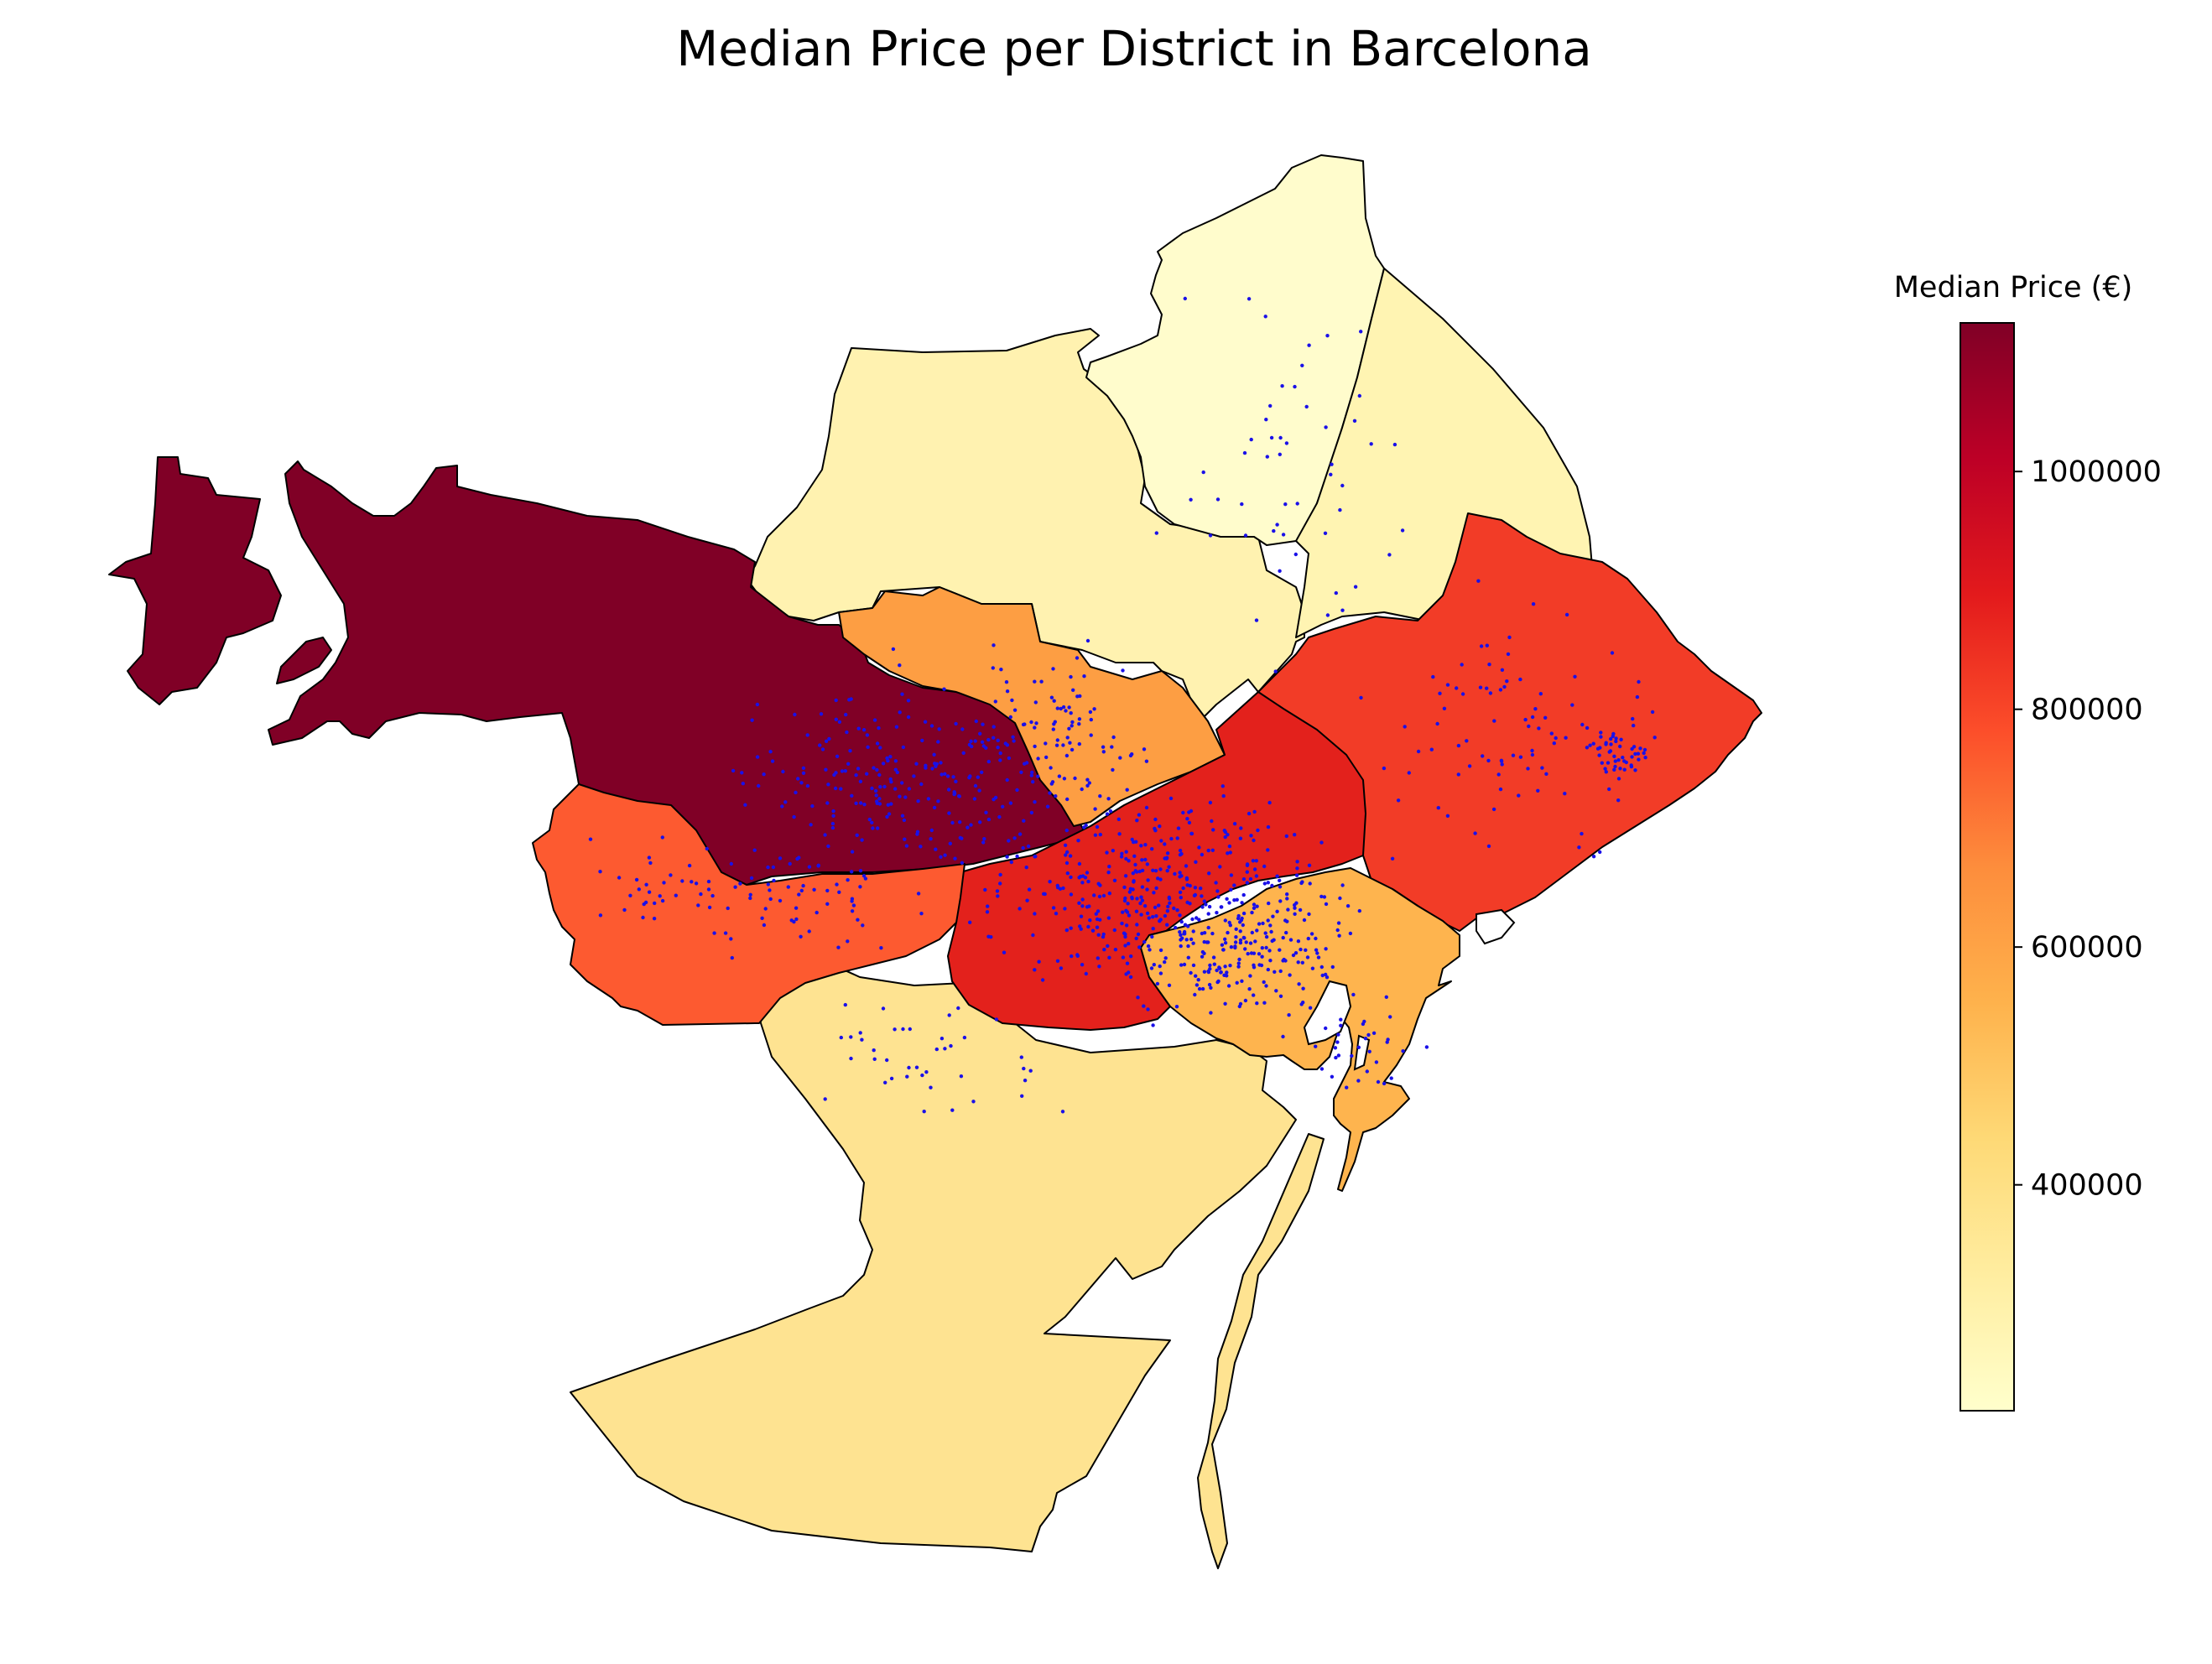 This screenshot has width=2212, height=1664. I want to click on district-center, so click(1156, 861).